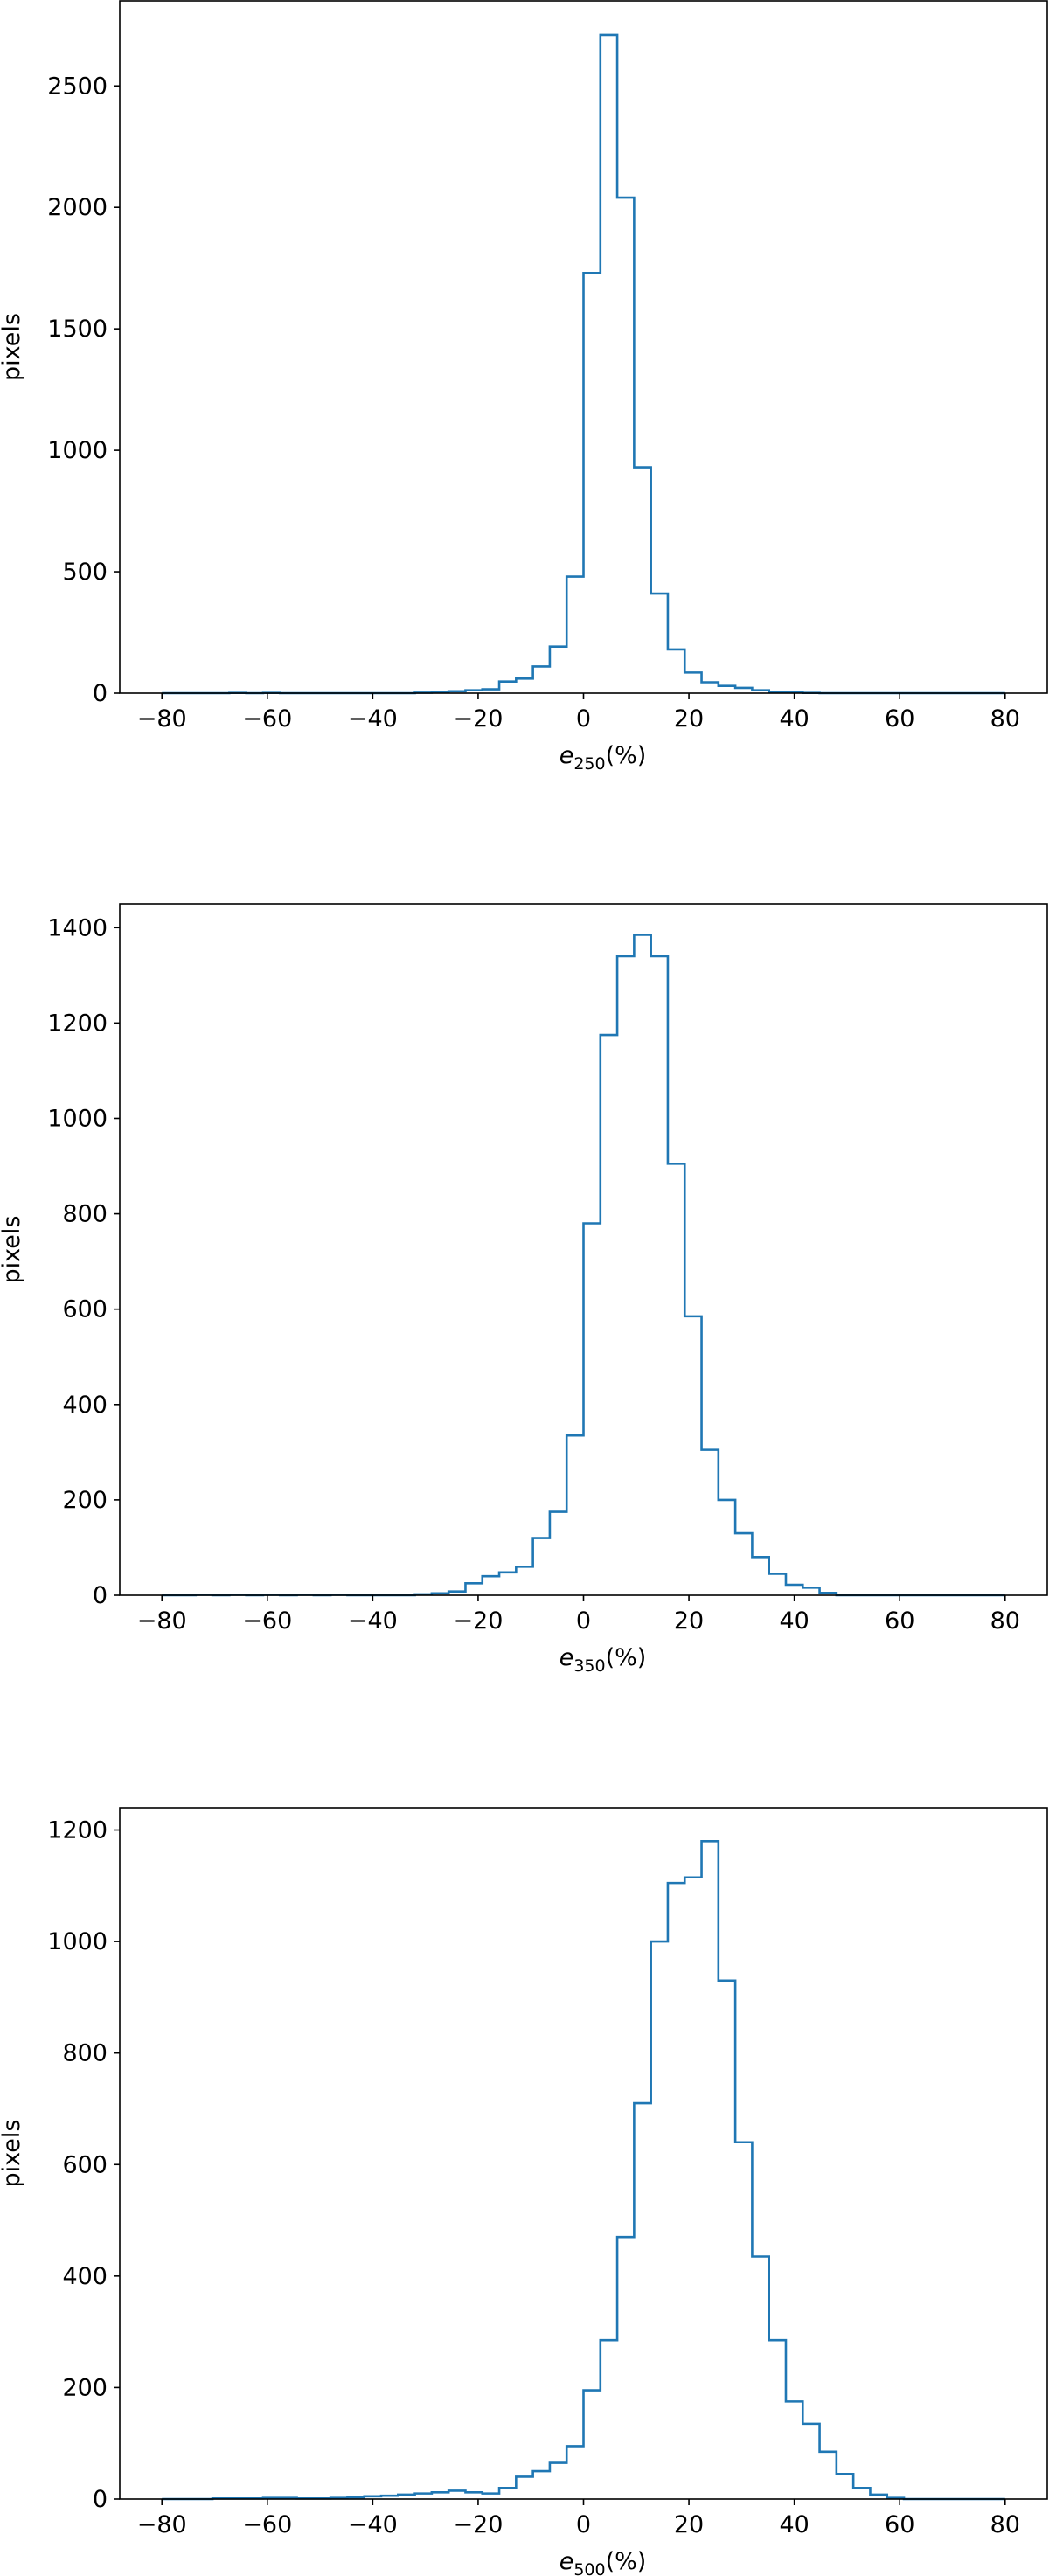 The height and width of the screenshot is (2576, 1049). What do you see at coordinates (589, 1666) in the screenshot?
I see `x-axis-label-subscript: 350` at bounding box center [589, 1666].